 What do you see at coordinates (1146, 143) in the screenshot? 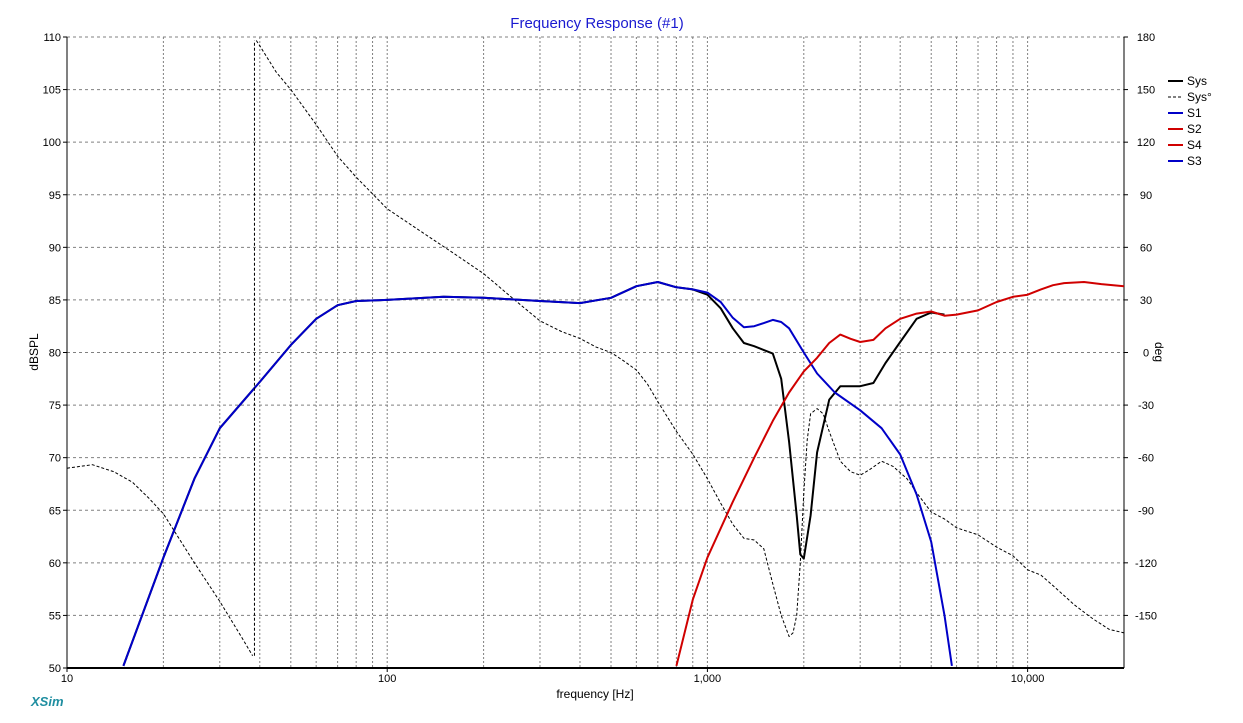
I see `y2-tick-label: 120` at bounding box center [1146, 143].